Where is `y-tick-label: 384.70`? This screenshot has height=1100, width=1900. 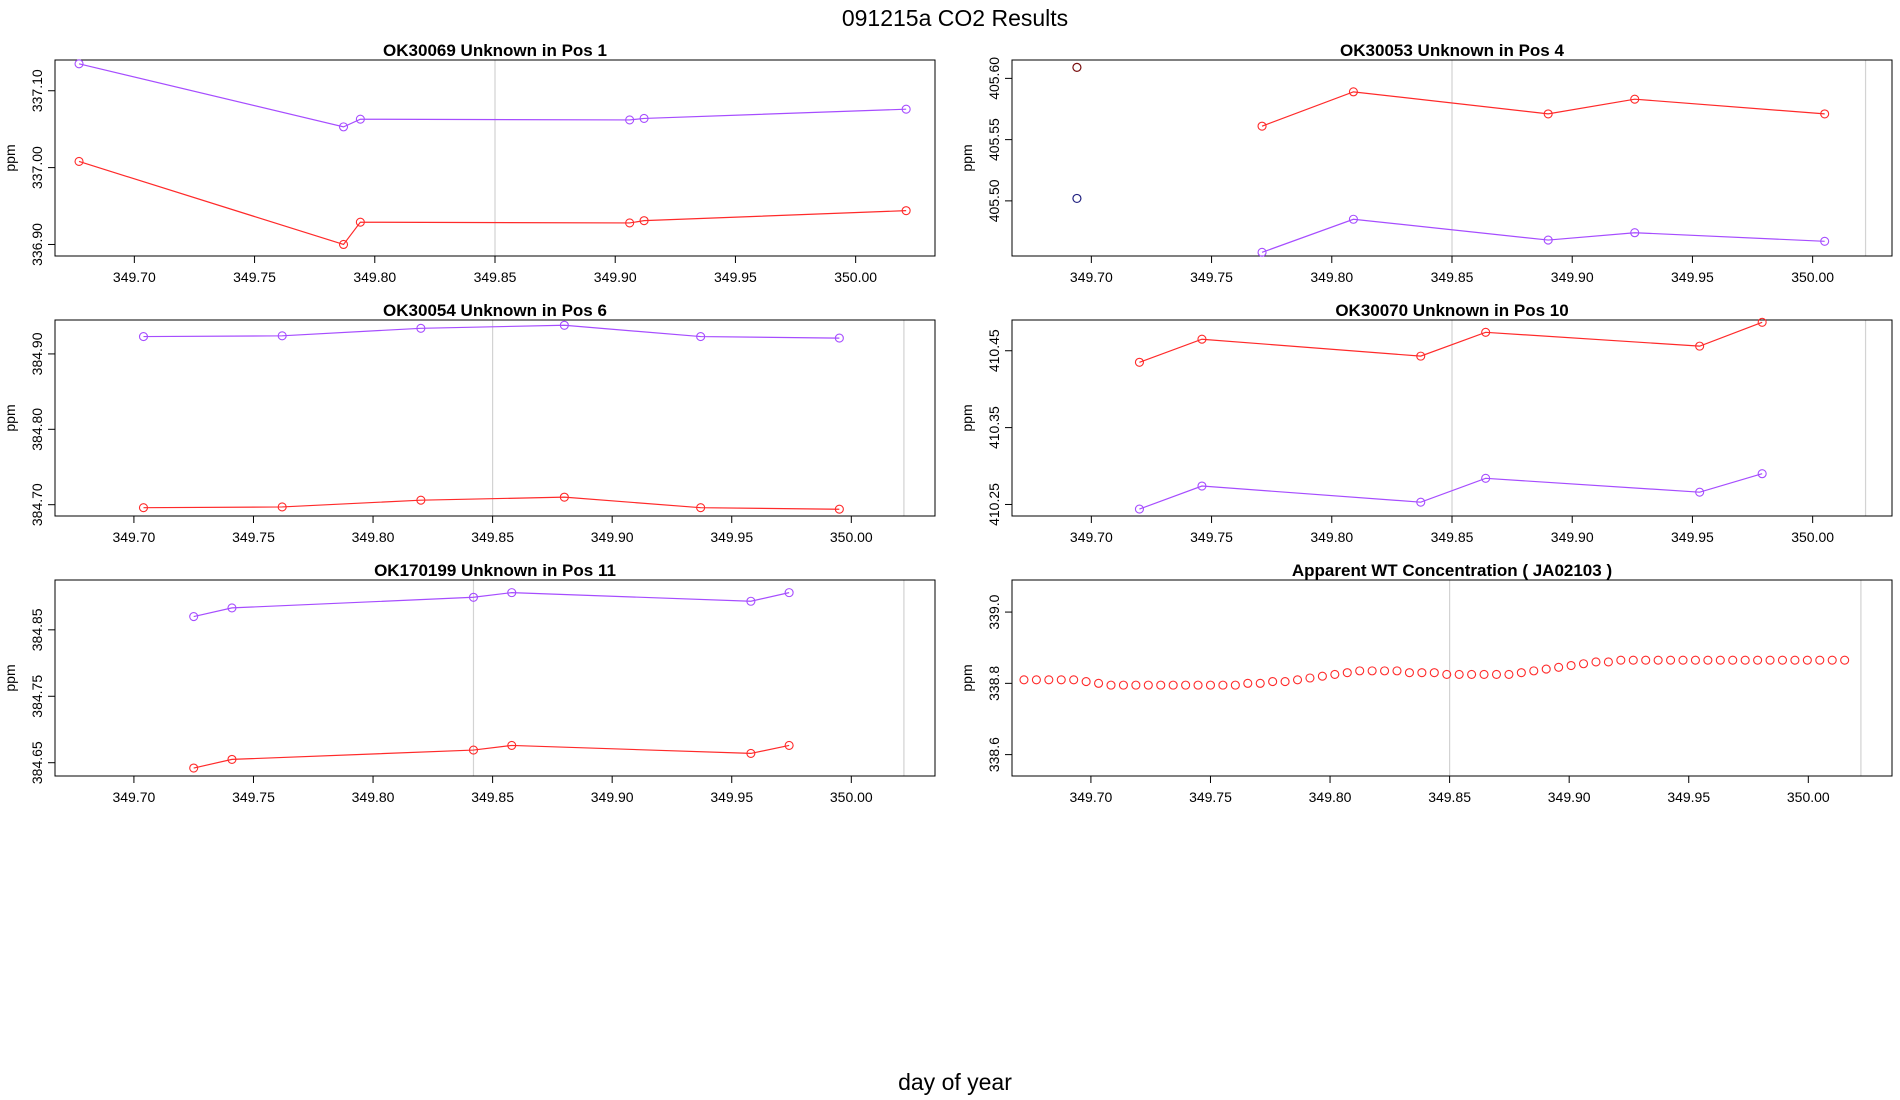
y-tick-label: 384.70 is located at coordinates (37, 504).